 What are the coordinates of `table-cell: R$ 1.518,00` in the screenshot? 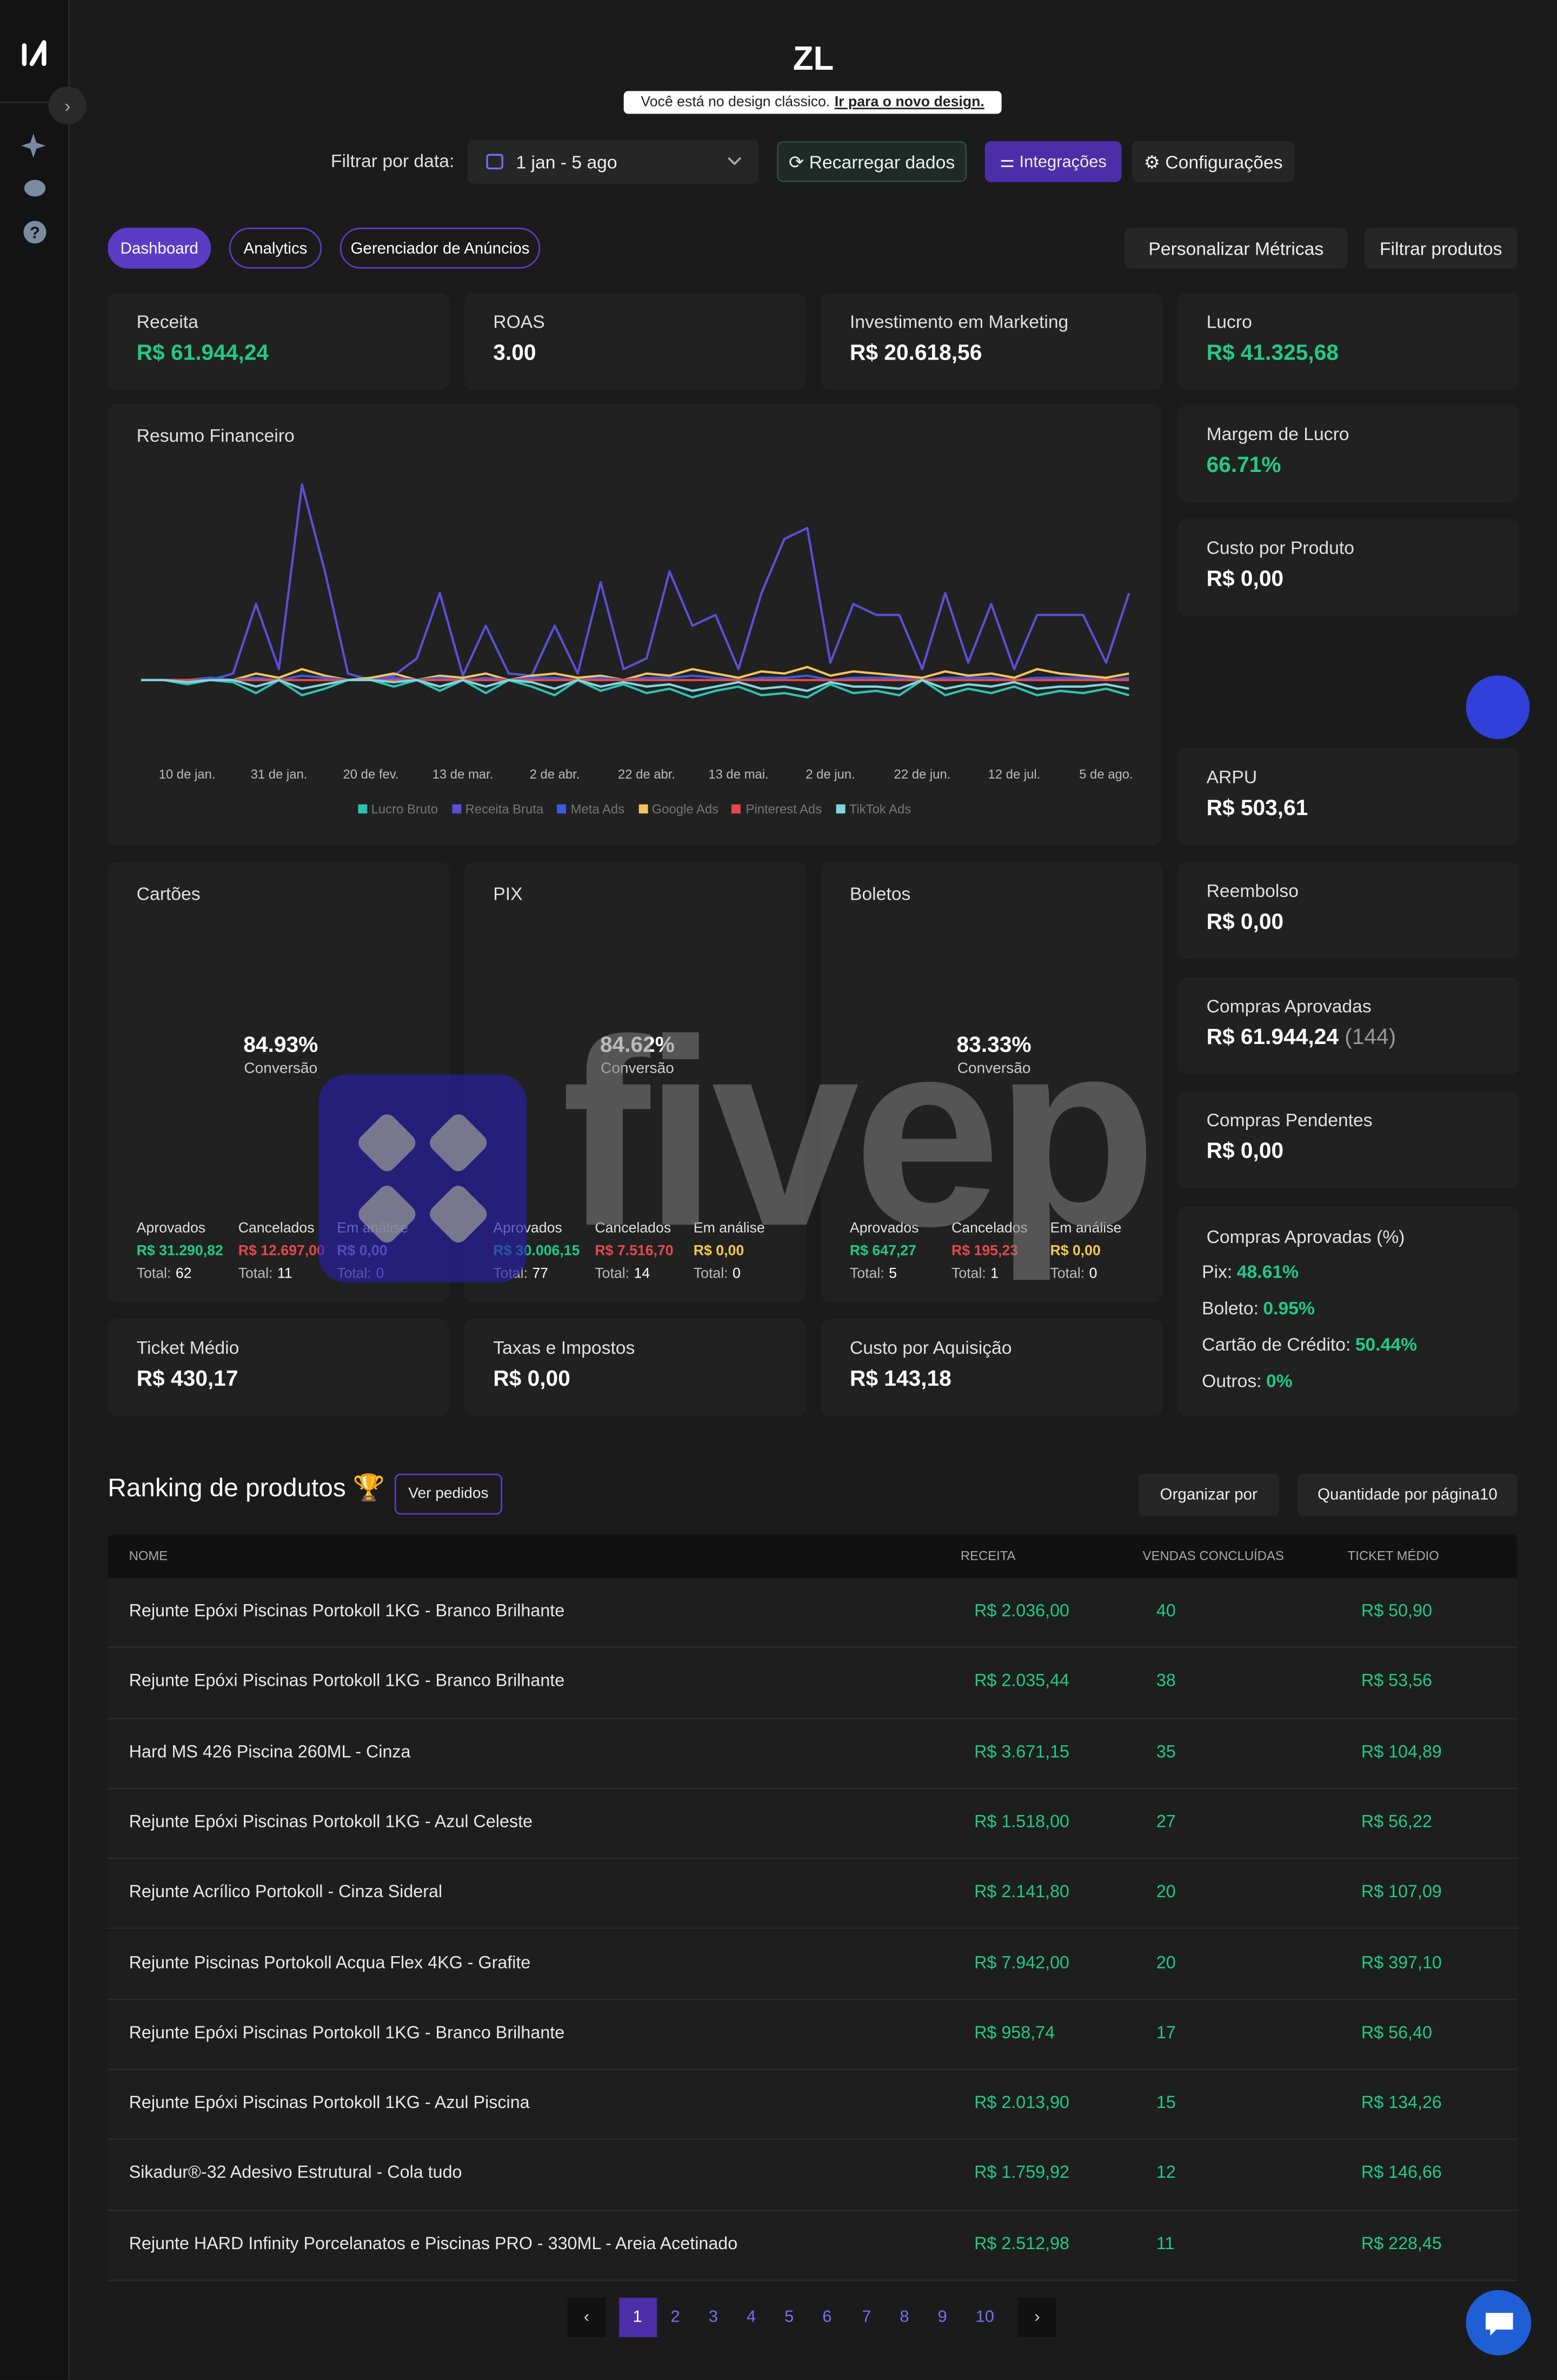 It's located at (1022, 1823).